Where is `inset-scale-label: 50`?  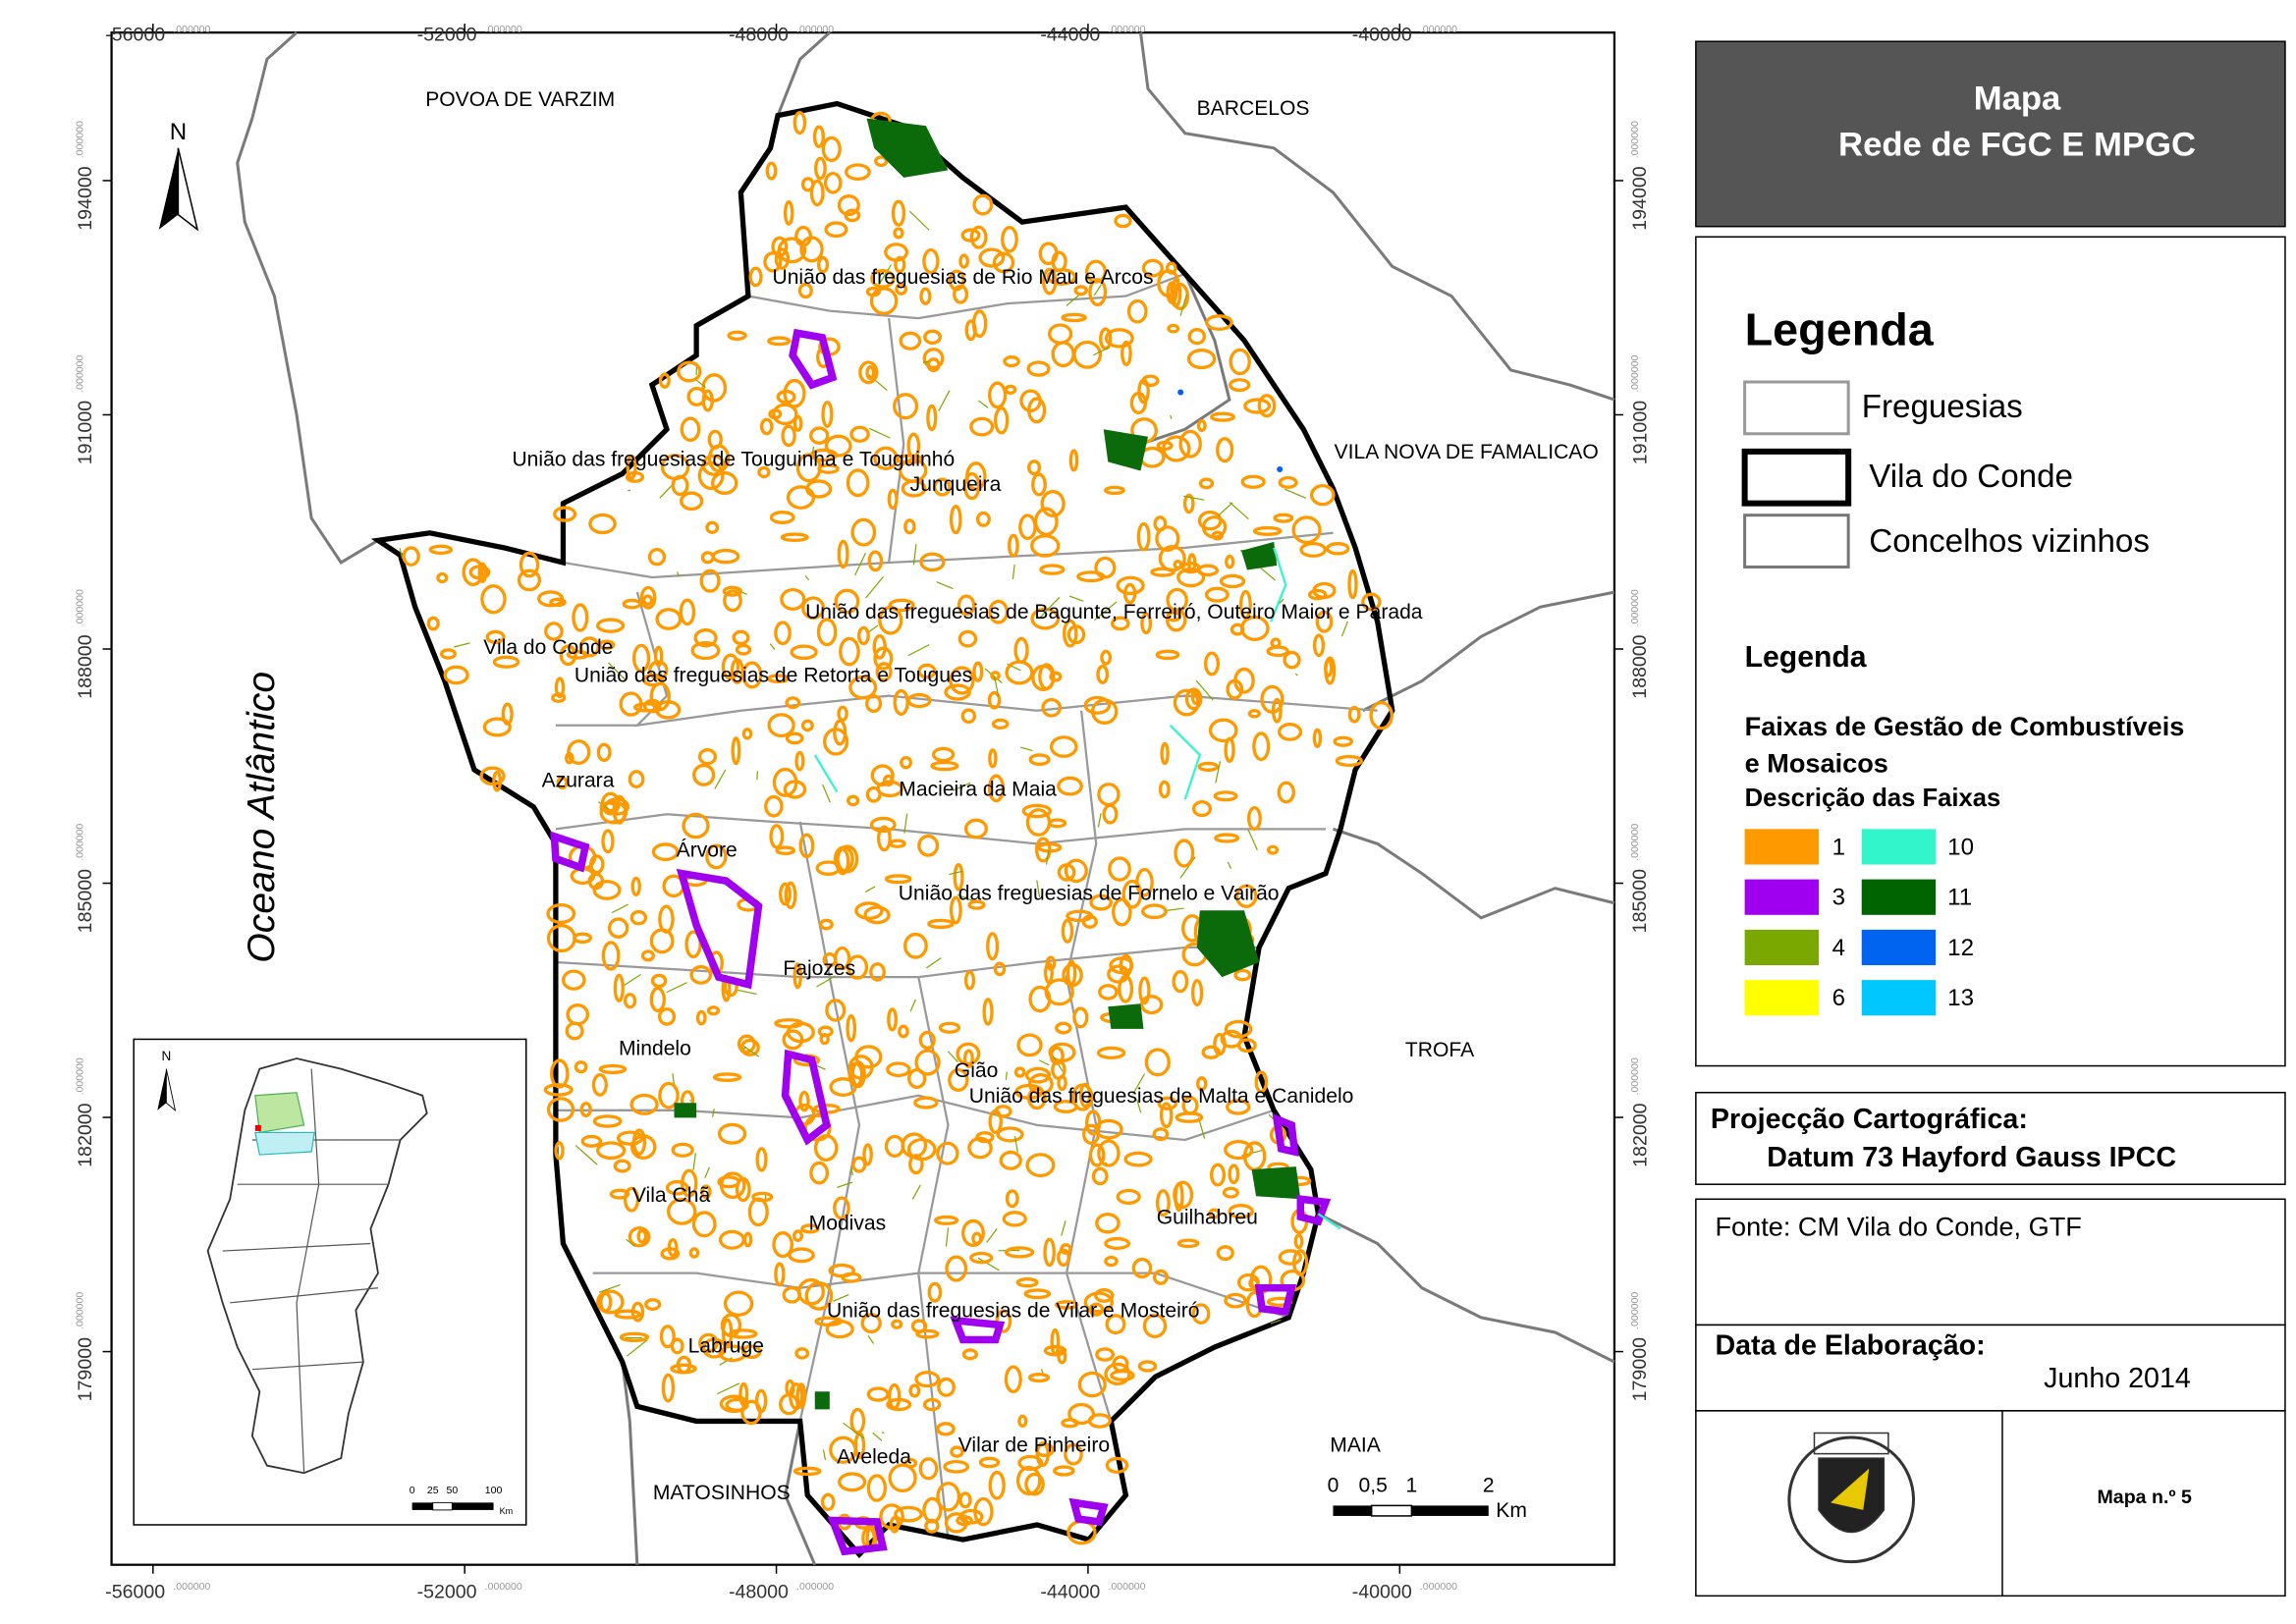
inset-scale-label: 50 is located at coordinates (452, 1490).